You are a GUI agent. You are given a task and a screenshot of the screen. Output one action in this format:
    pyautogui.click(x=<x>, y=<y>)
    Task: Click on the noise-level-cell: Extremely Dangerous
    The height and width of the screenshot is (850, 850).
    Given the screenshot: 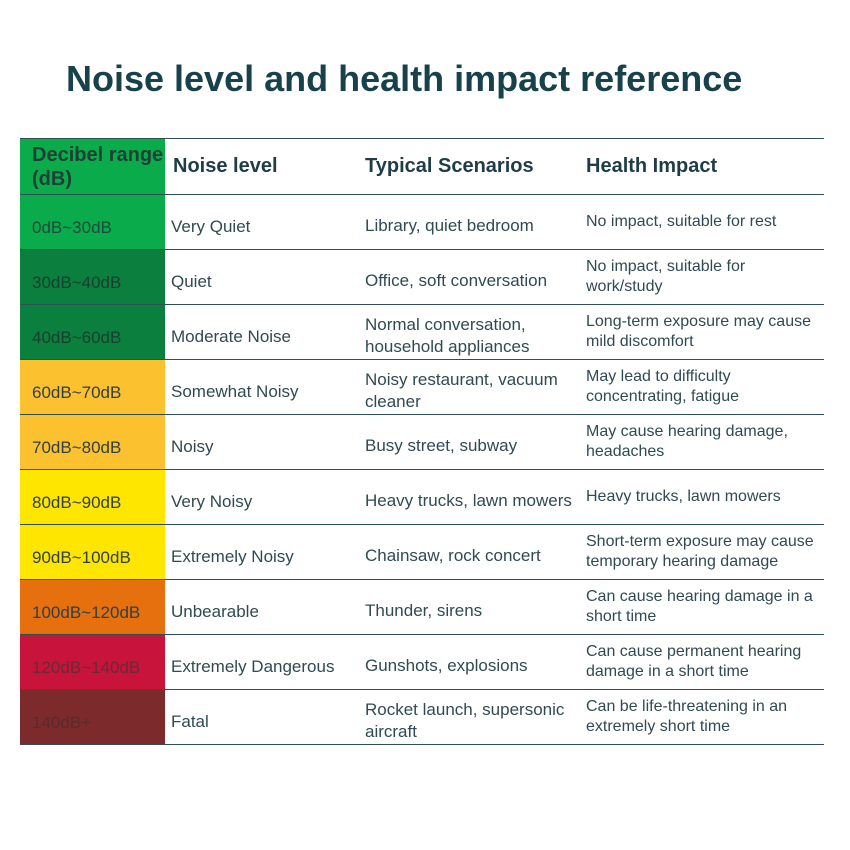 What is the action you would take?
    pyautogui.click(x=261, y=662)
    